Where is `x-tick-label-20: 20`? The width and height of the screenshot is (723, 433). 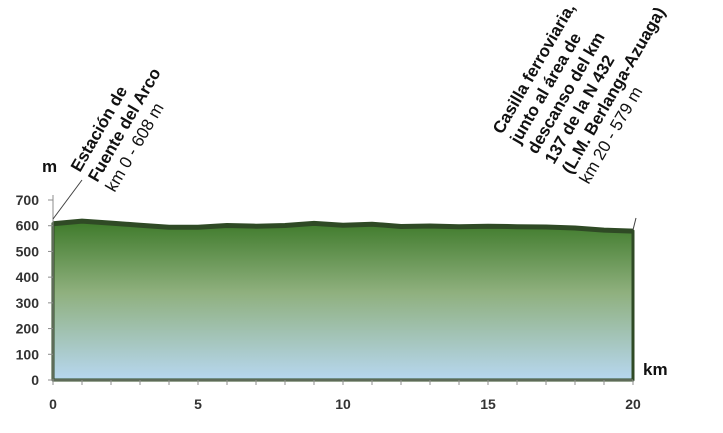 x-tick-label-20: 20 is located at coordinates (633, 404).